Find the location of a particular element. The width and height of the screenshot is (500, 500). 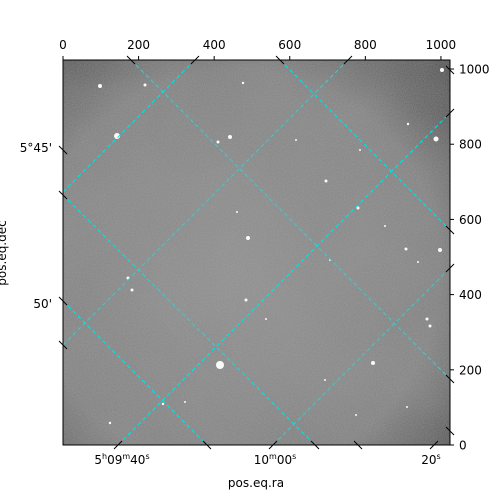

x-axis-label: pos.eq.ra is located at coordinates (256, 483).